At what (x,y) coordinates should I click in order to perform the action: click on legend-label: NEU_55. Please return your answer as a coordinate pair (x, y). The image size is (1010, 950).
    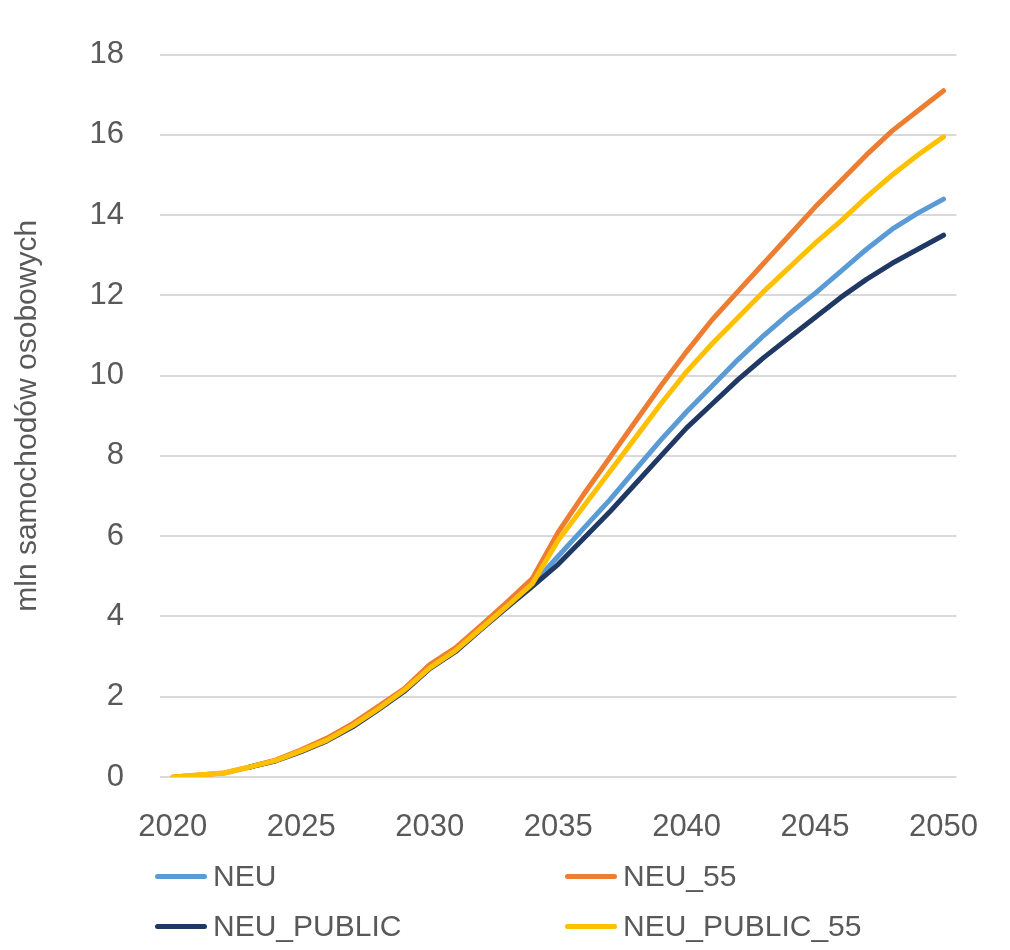
    Looking at the image, I should click on (680, 876).